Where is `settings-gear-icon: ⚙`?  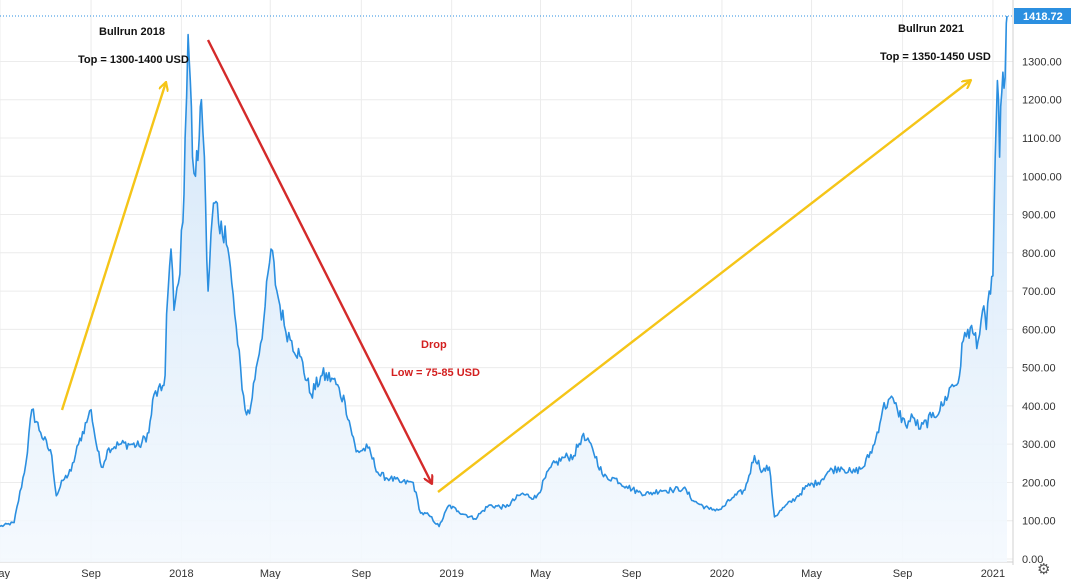
settings-gear-icon: ⚙ is located at coordinates (1044, 569).